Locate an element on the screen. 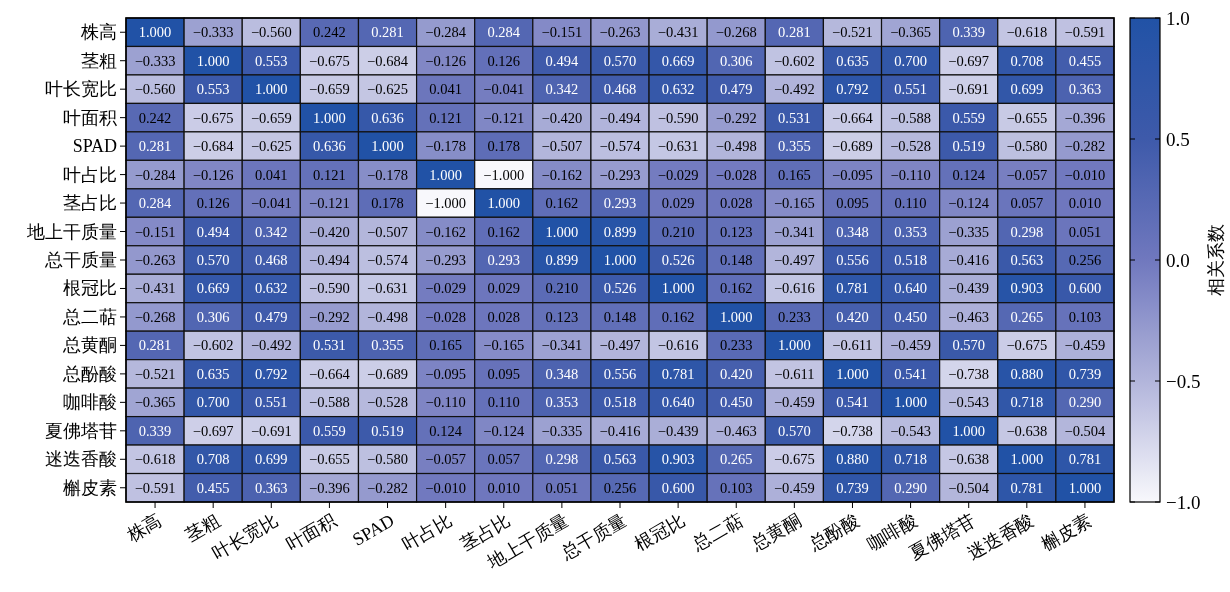 The width and height of the screenshot is (1230, 592). data-label: 0.124 is located at coordinates (446, 430).